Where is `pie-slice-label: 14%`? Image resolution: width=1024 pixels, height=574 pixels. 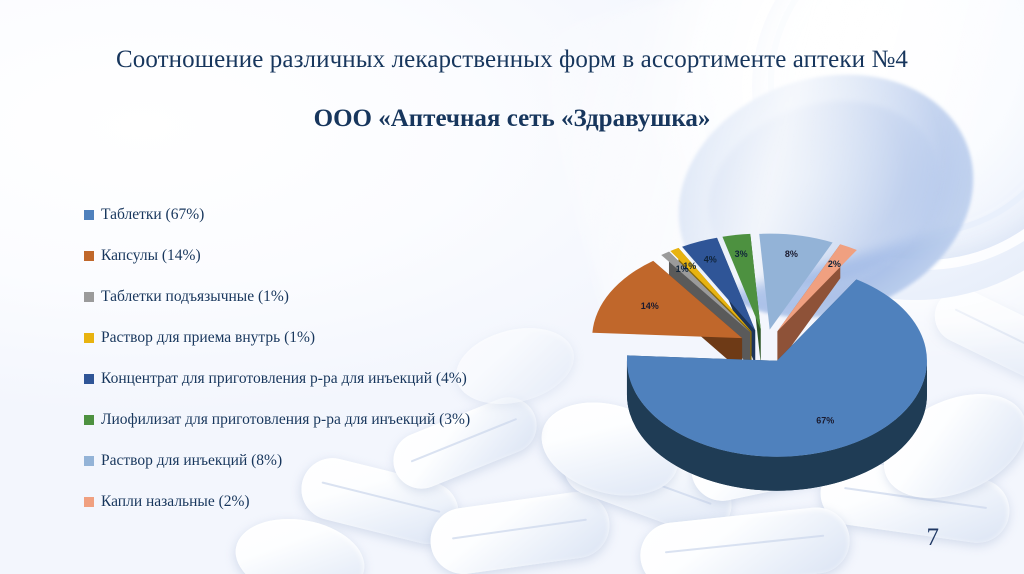
pie-slice-label: 14% is located at coordinates (650, 306).